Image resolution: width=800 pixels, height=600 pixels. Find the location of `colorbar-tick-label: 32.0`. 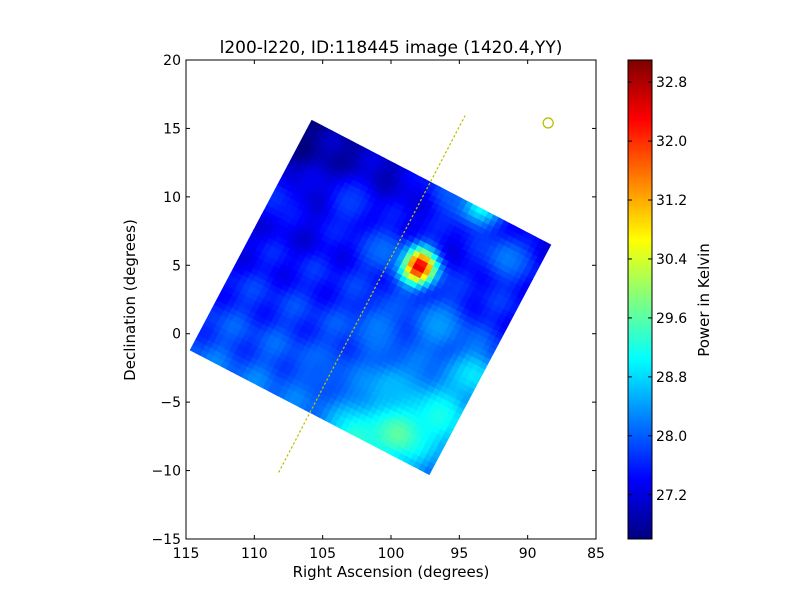

colorbar-tick-label: 32.0 is located at coordinates (671, 142).